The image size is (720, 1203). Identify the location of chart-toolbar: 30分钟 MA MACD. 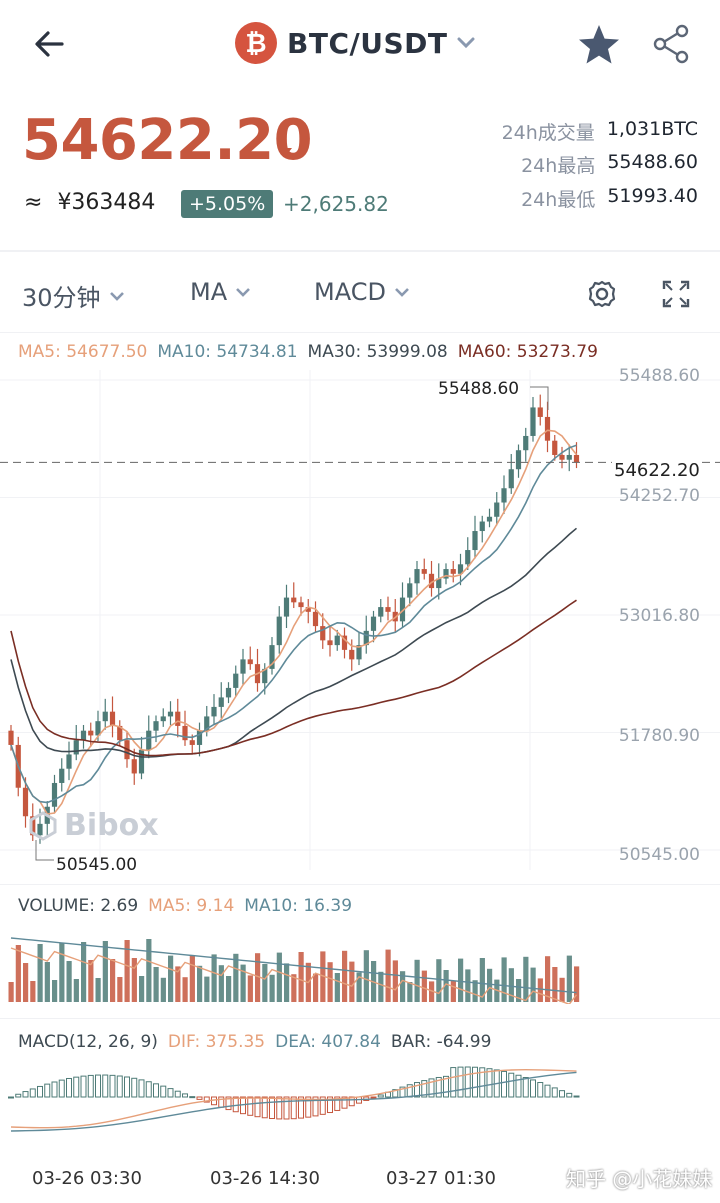
(360, 294).